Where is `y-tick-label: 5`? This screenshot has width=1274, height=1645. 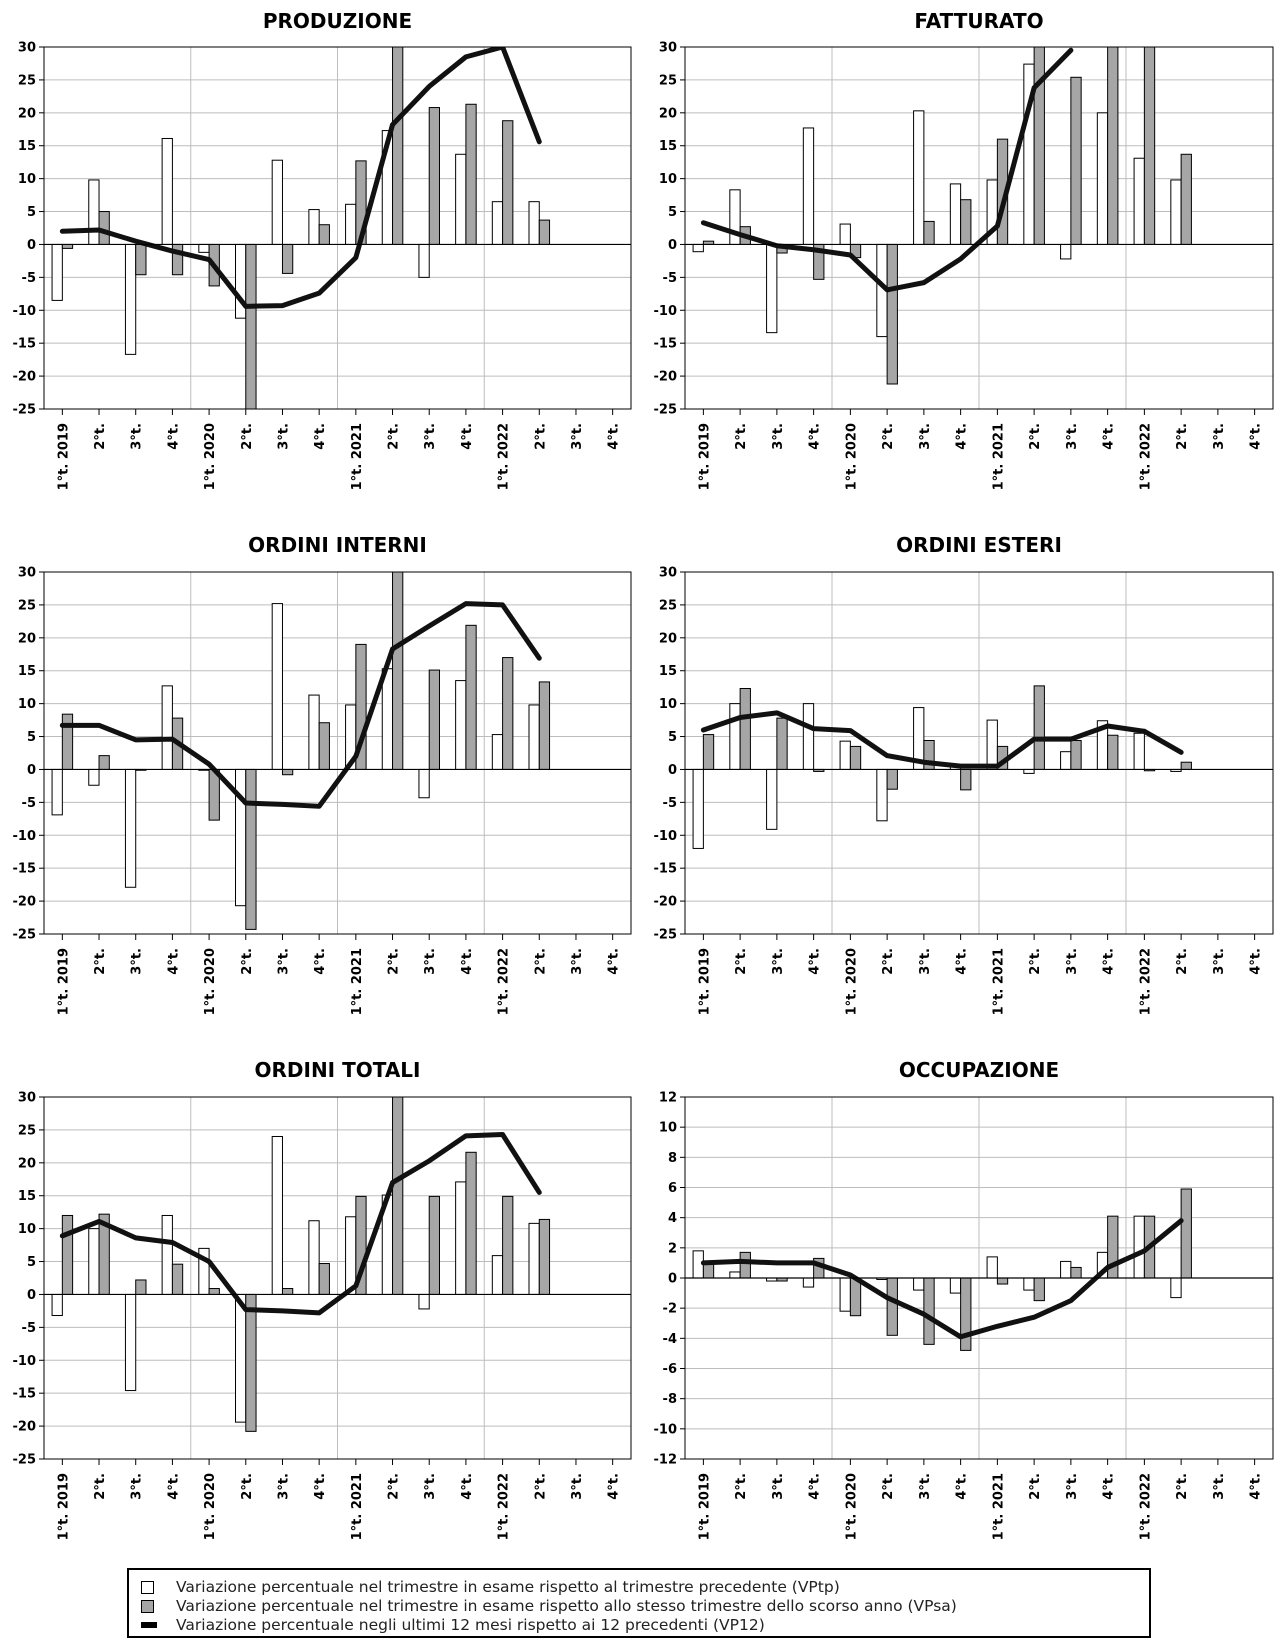
y-tick-label: 5 is located at coordinates (31, 1262).